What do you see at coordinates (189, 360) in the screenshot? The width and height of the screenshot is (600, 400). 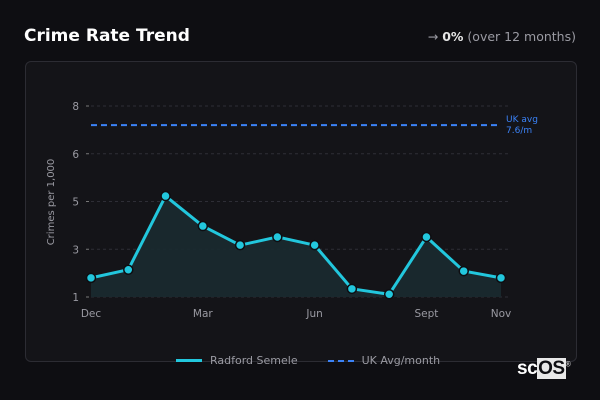 I see `legend-swatch-series` at bounding box center [189, 360].